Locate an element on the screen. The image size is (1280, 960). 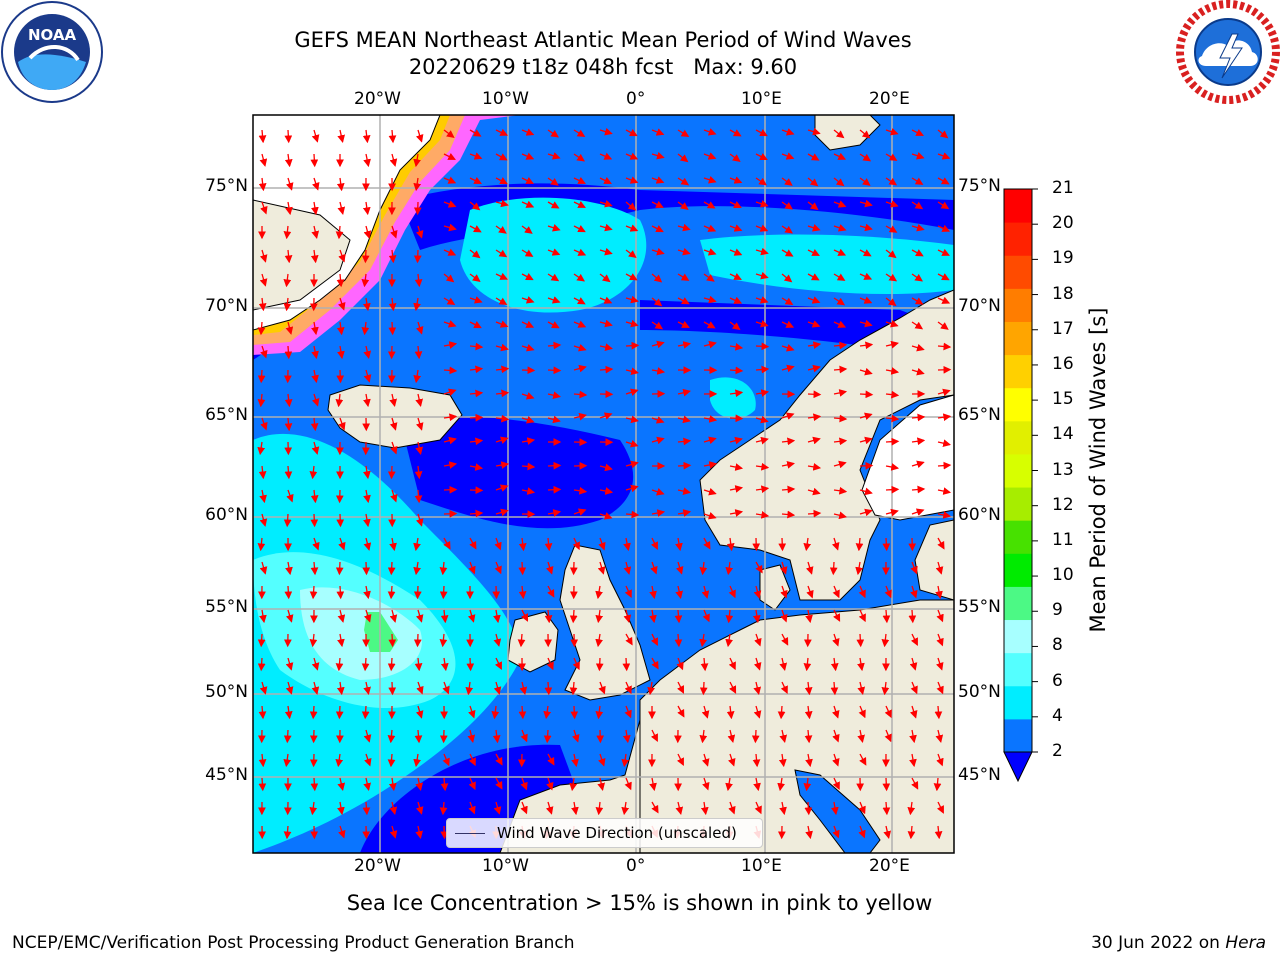
nws-logo is located at coordinates (1228, 52).